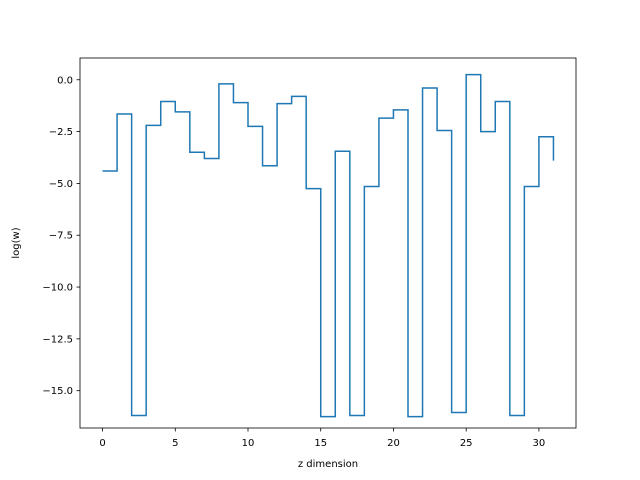  I want to click on y-axis-ticks: 0.0 −2.5 −5.0 −7.5 −10.0 −12.5 −15.0, so click(61, 236).